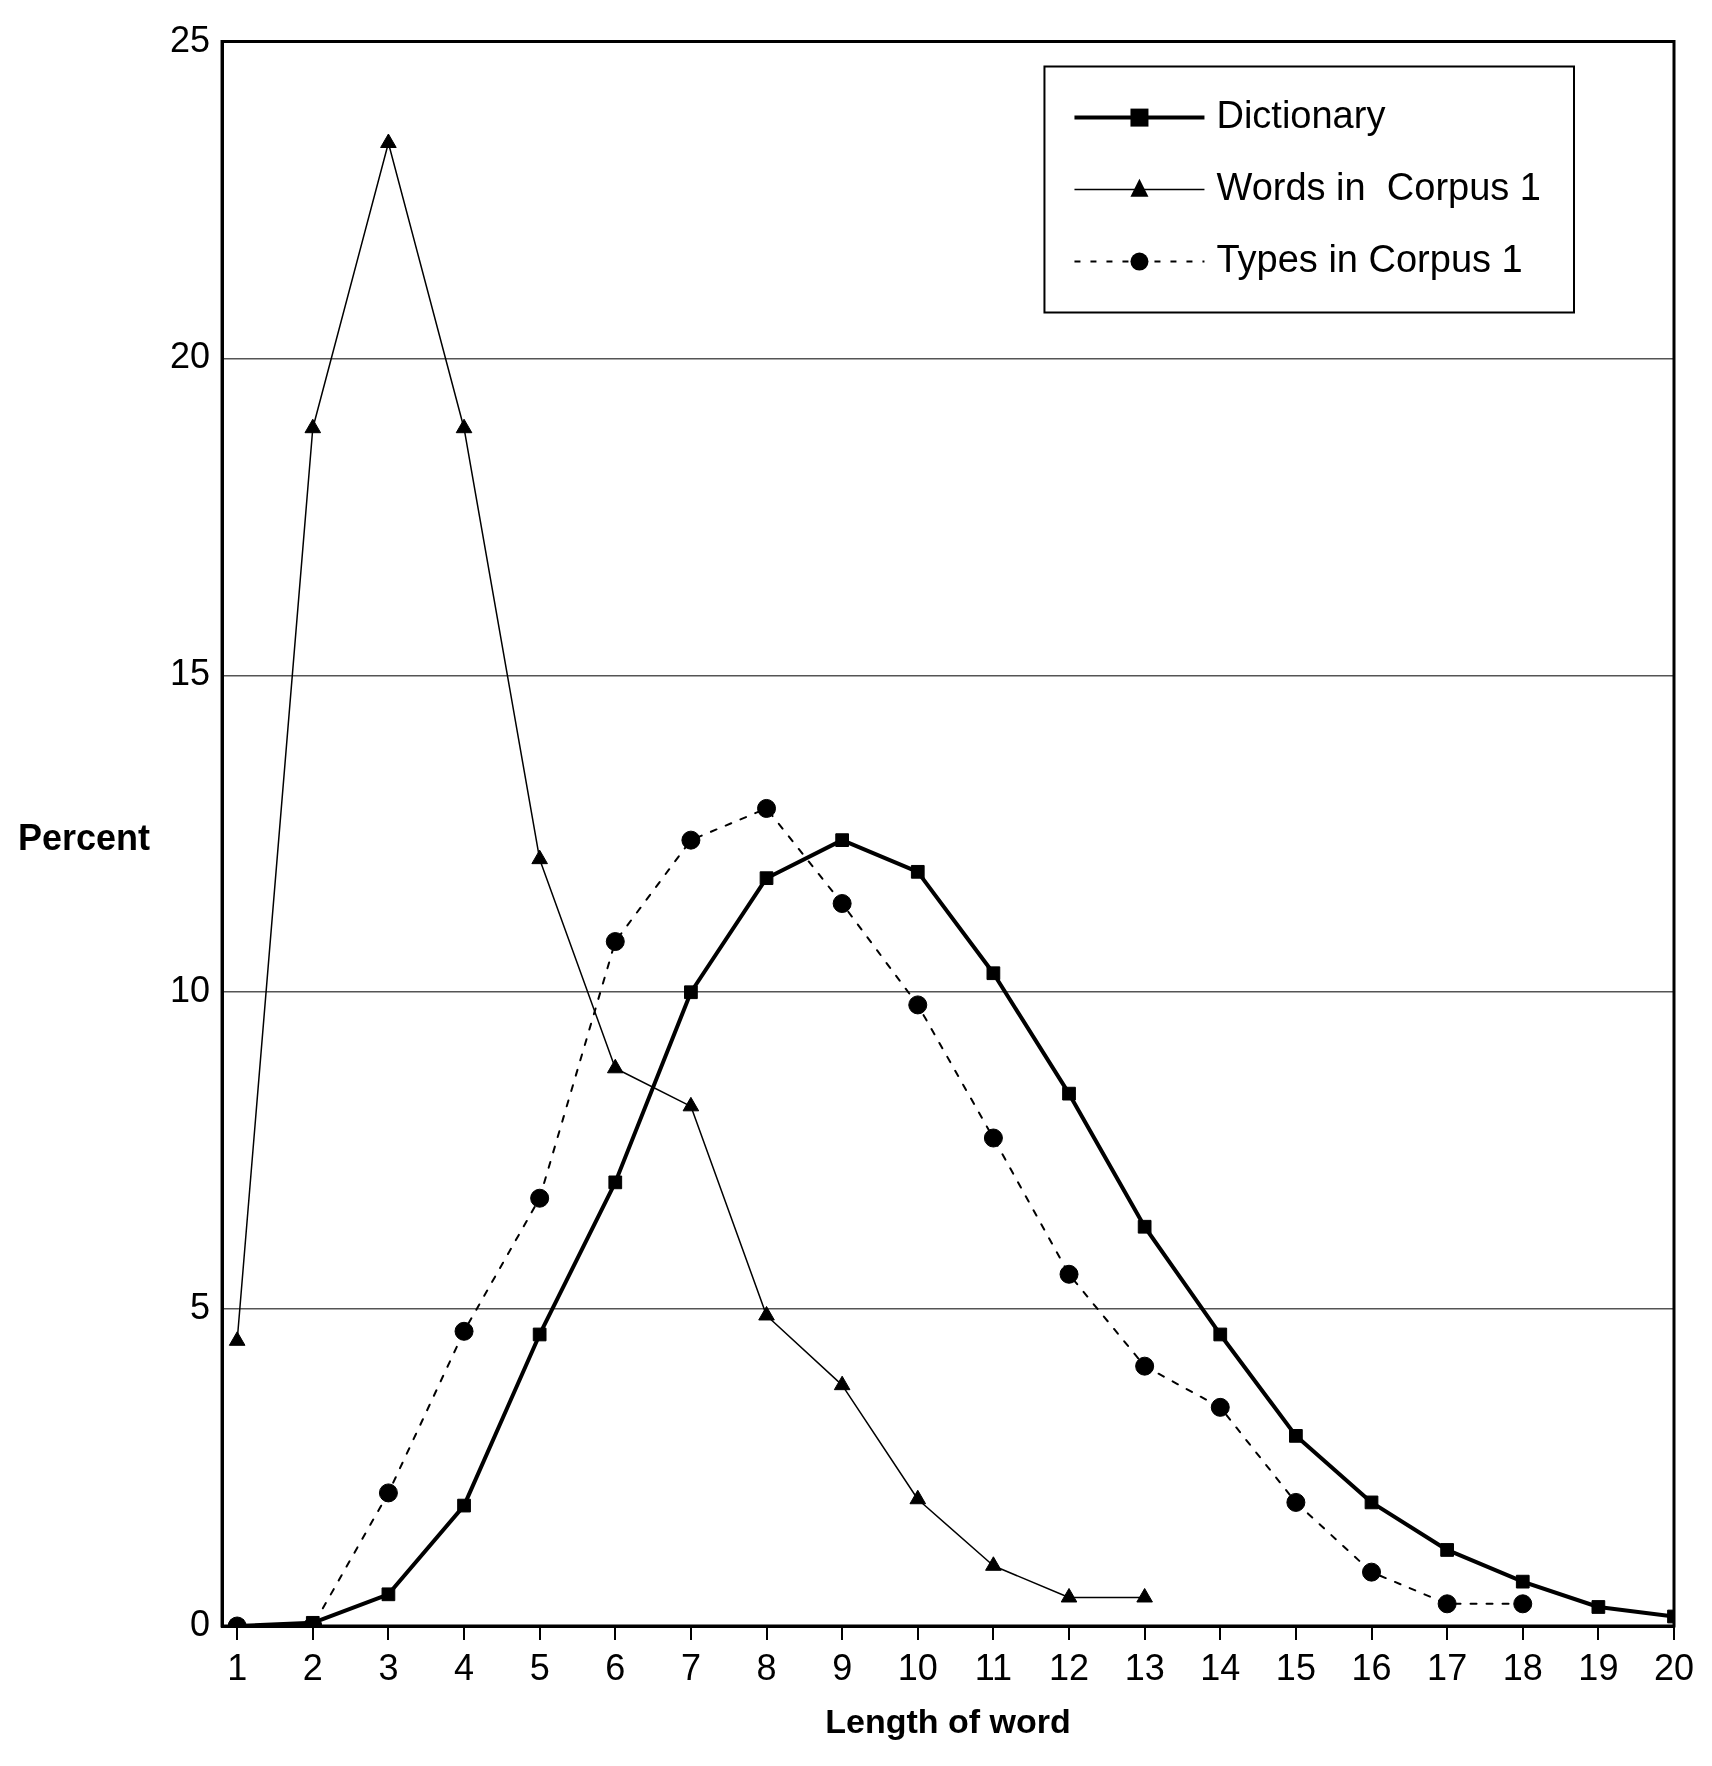 The width and height of the screenshot is (1712, 1766). What do you see at coordinates (312, 1667) in the screenshot?
I see `x-tick-label: 2` at bounding box center [312, 1667].